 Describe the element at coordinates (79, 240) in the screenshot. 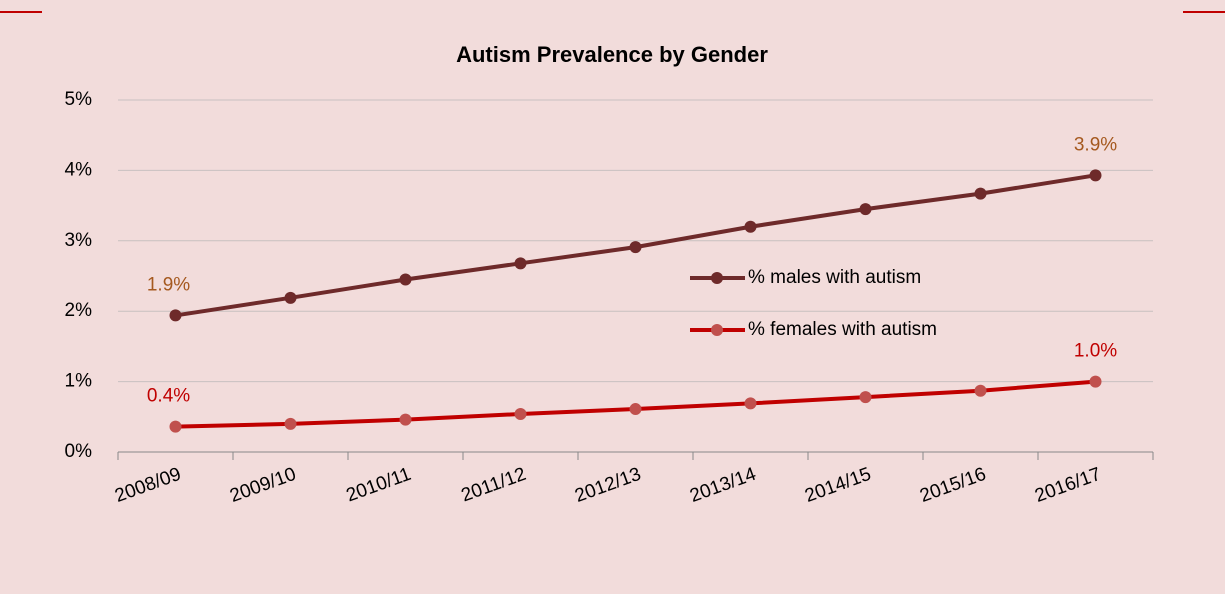

I see `y-tick-label: 3%` at that location.